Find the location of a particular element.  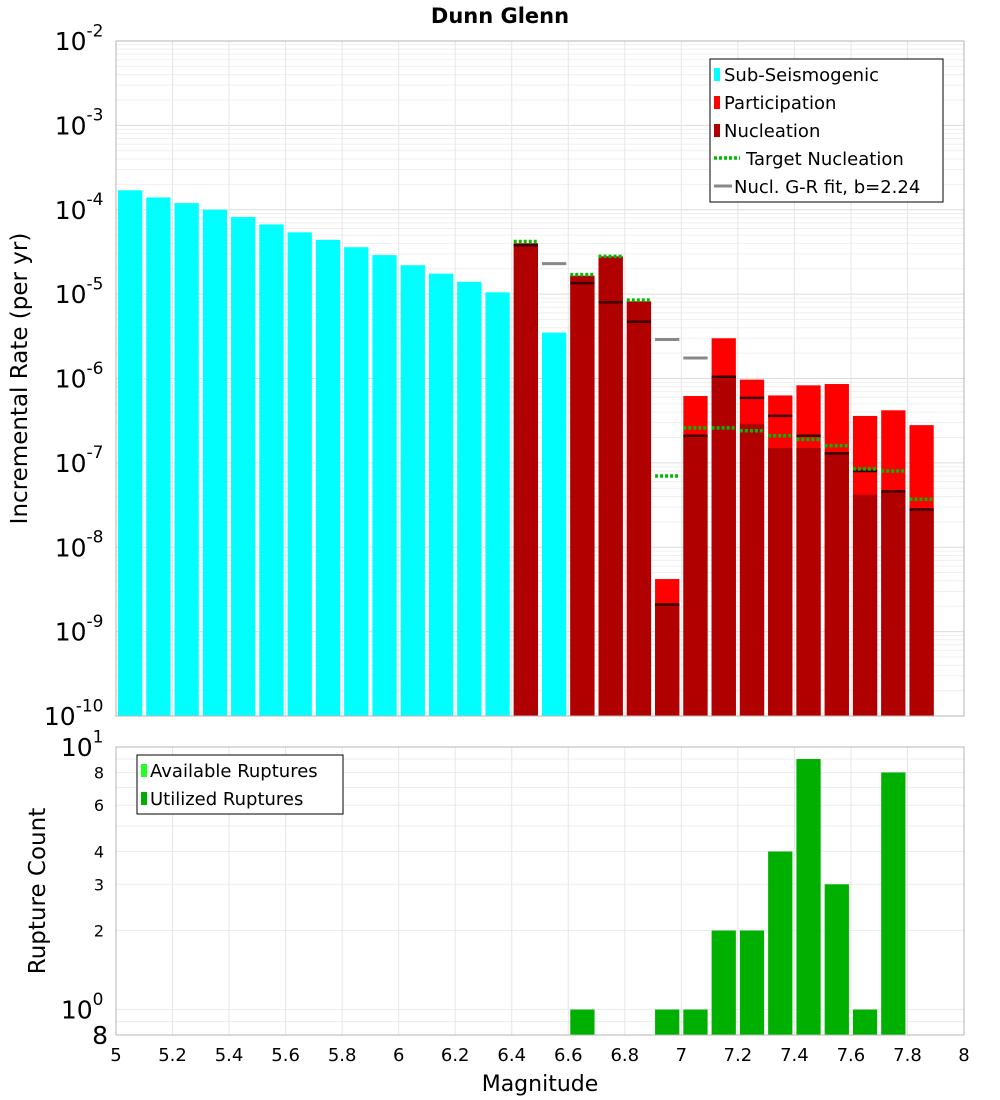

x-tick-label: 7.2 is located at coordinates (738, 1055).